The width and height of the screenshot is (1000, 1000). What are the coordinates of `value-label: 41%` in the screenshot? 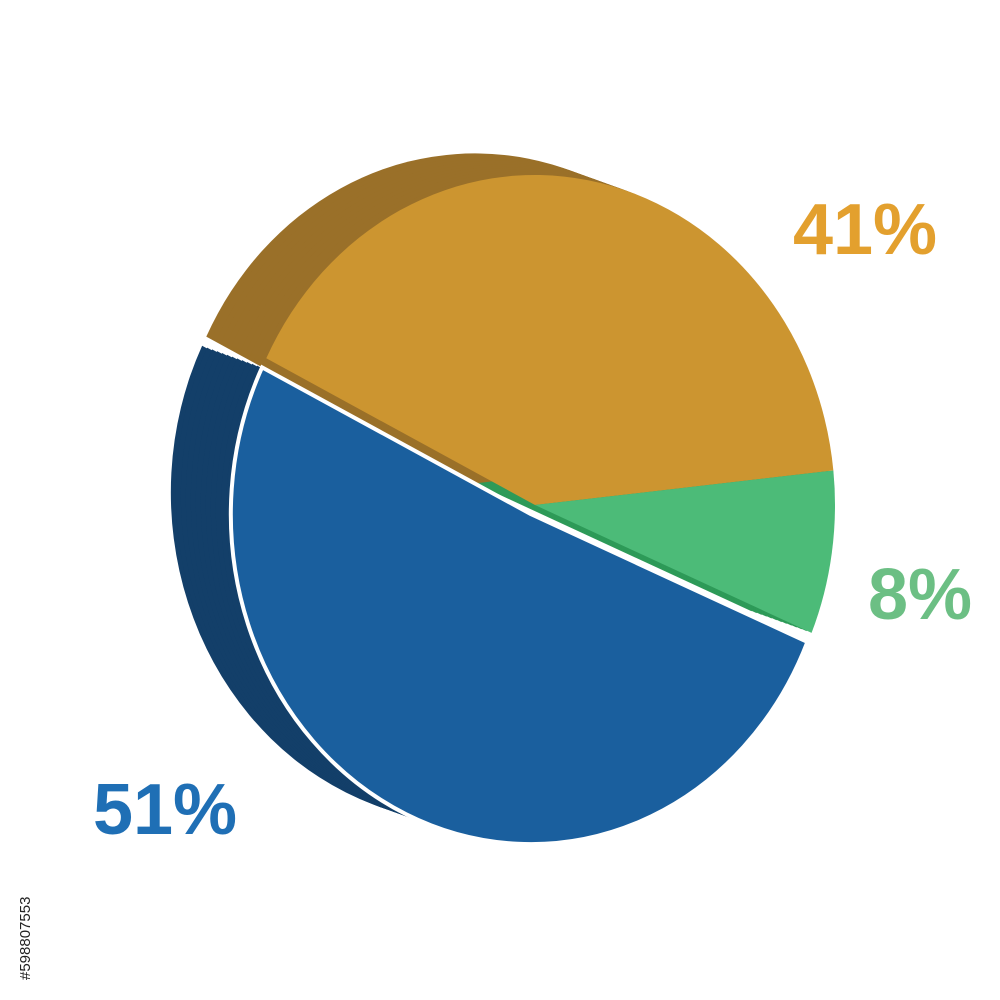 It's located at (865, 230).